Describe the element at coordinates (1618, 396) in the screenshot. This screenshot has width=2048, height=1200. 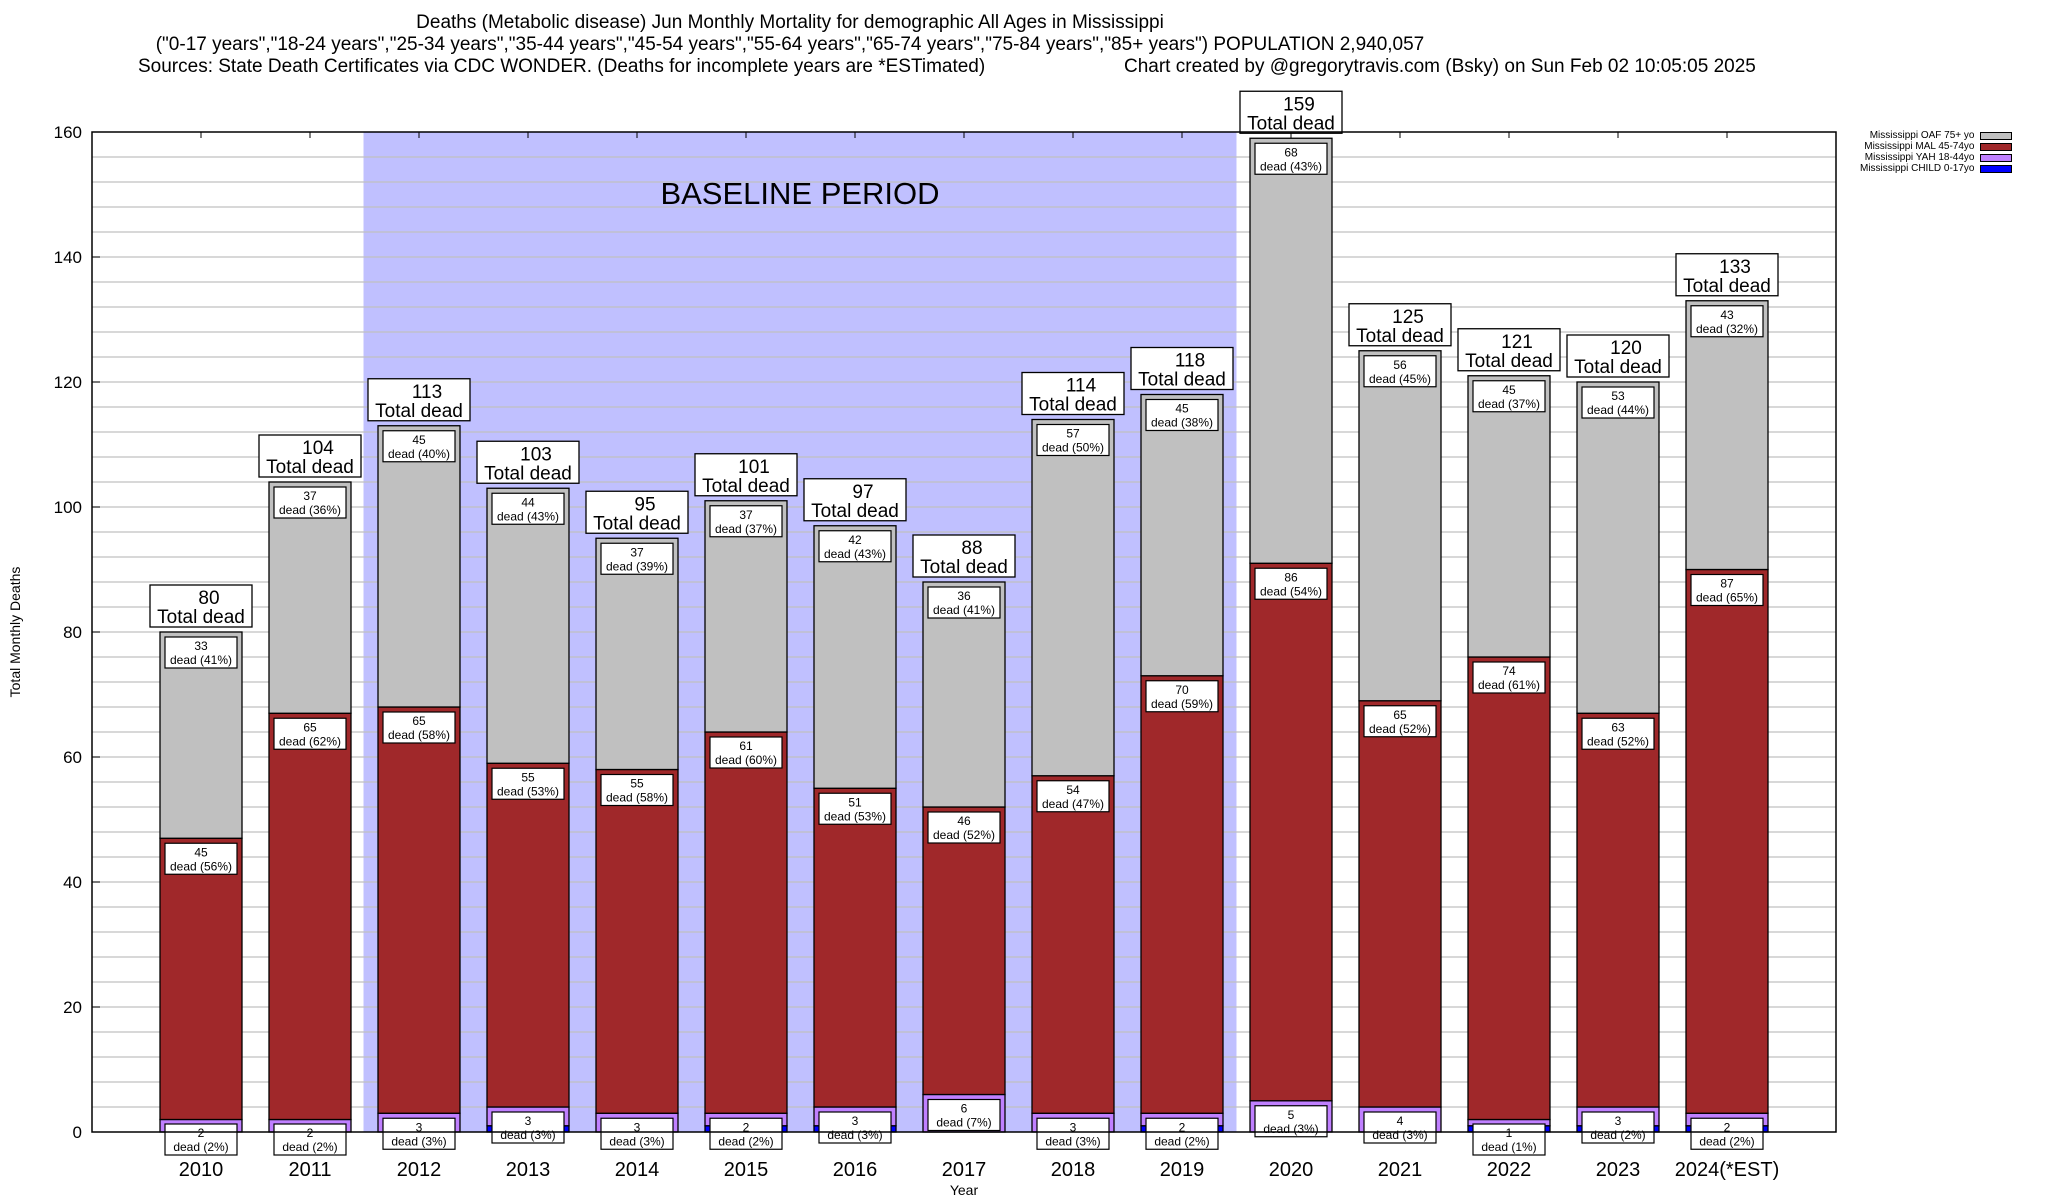
I see `segment-label-value: 53` at that location.